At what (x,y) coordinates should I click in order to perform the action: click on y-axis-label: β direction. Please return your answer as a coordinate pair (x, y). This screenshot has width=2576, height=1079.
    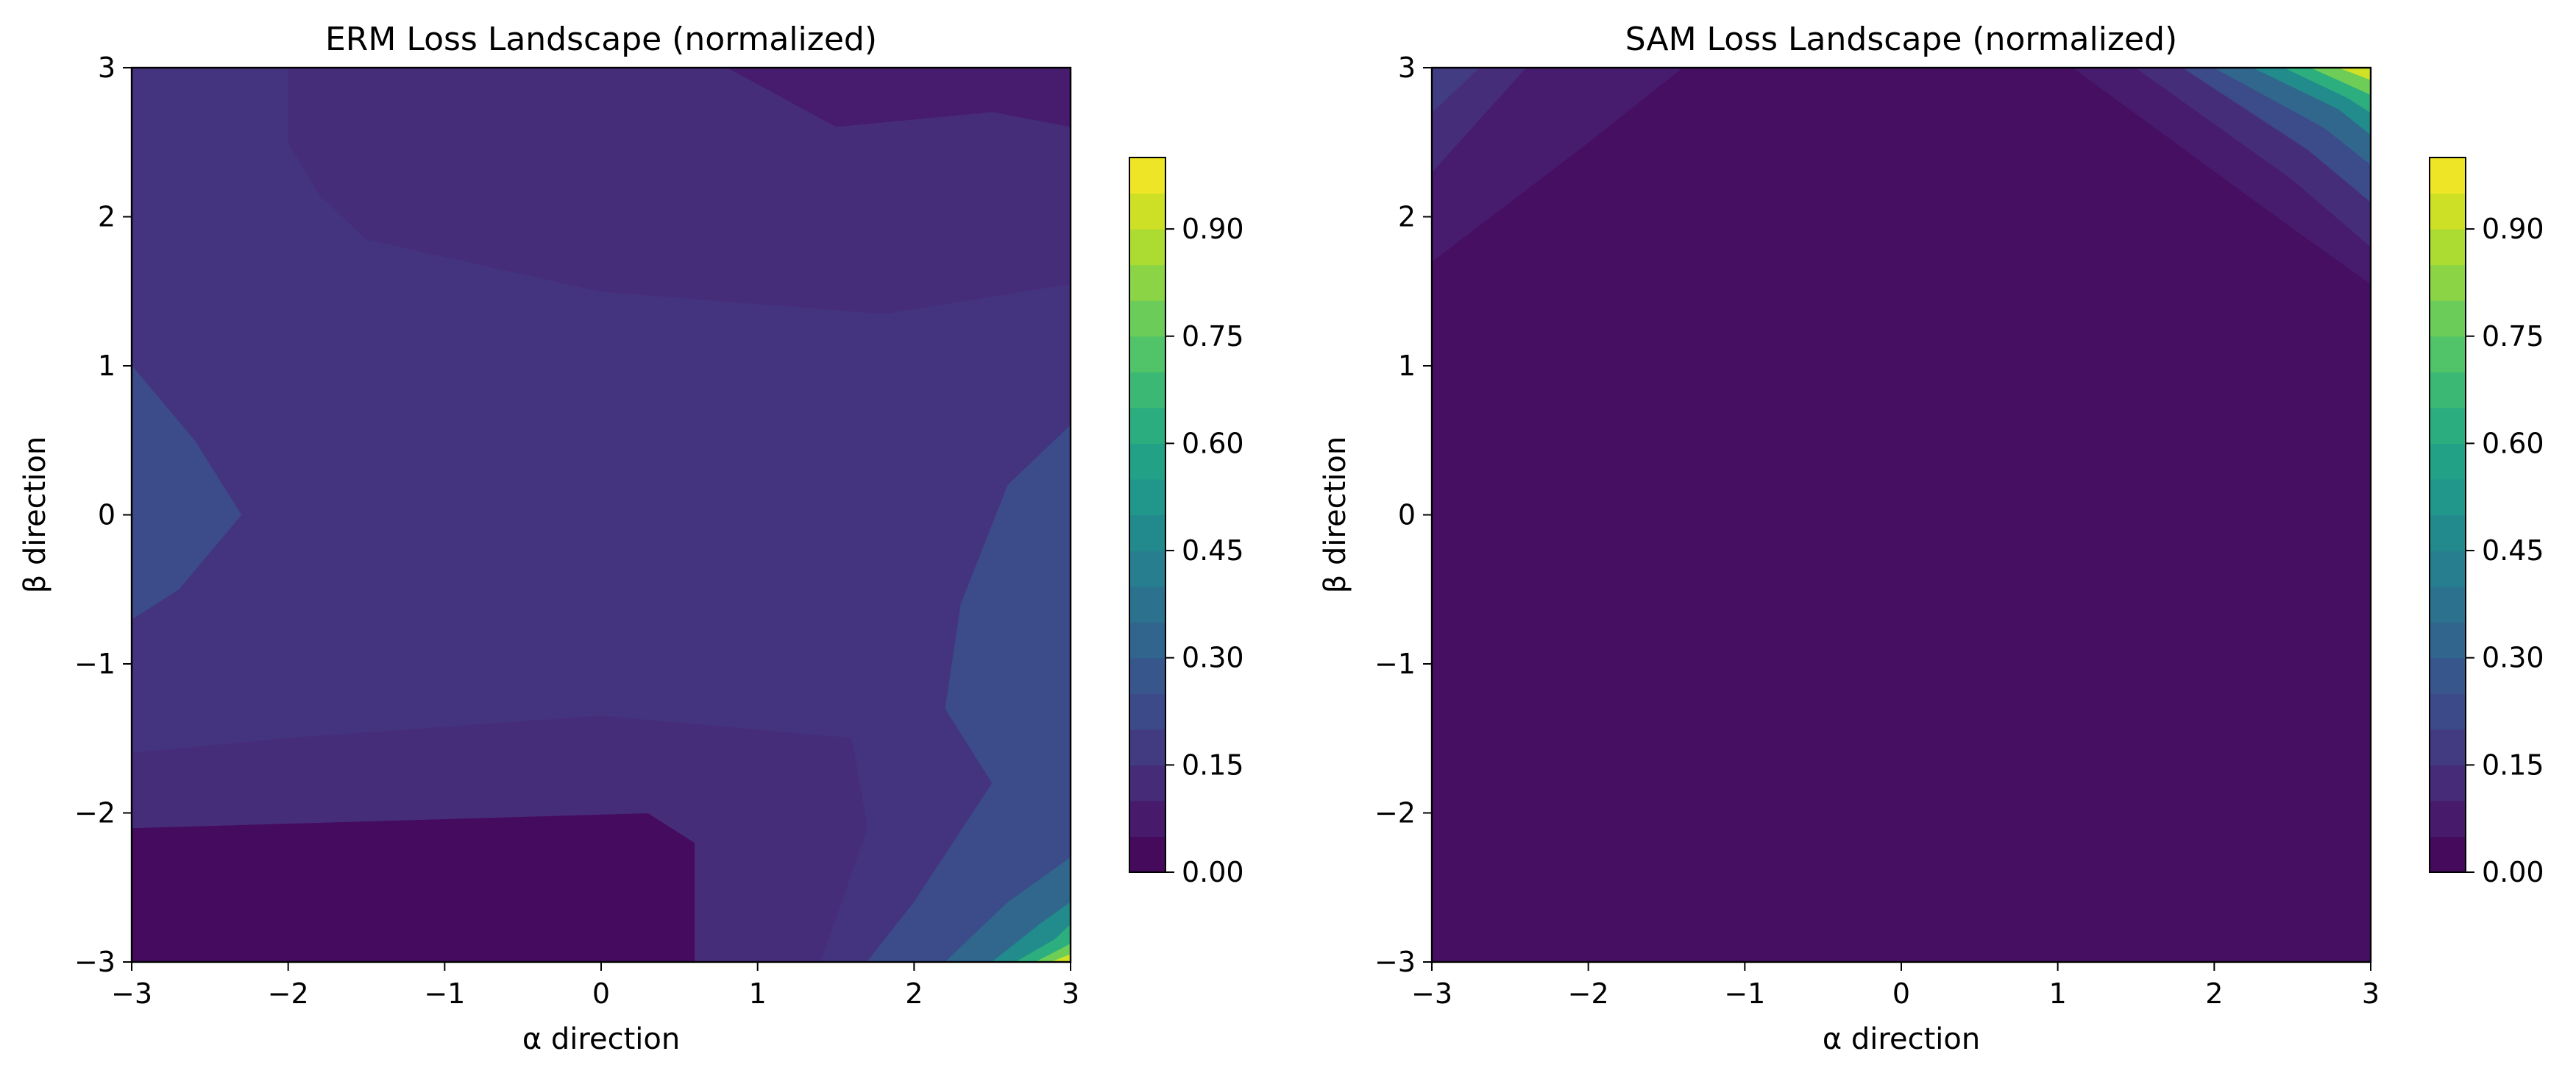
    Looking at the image, I should click on (35, 515).